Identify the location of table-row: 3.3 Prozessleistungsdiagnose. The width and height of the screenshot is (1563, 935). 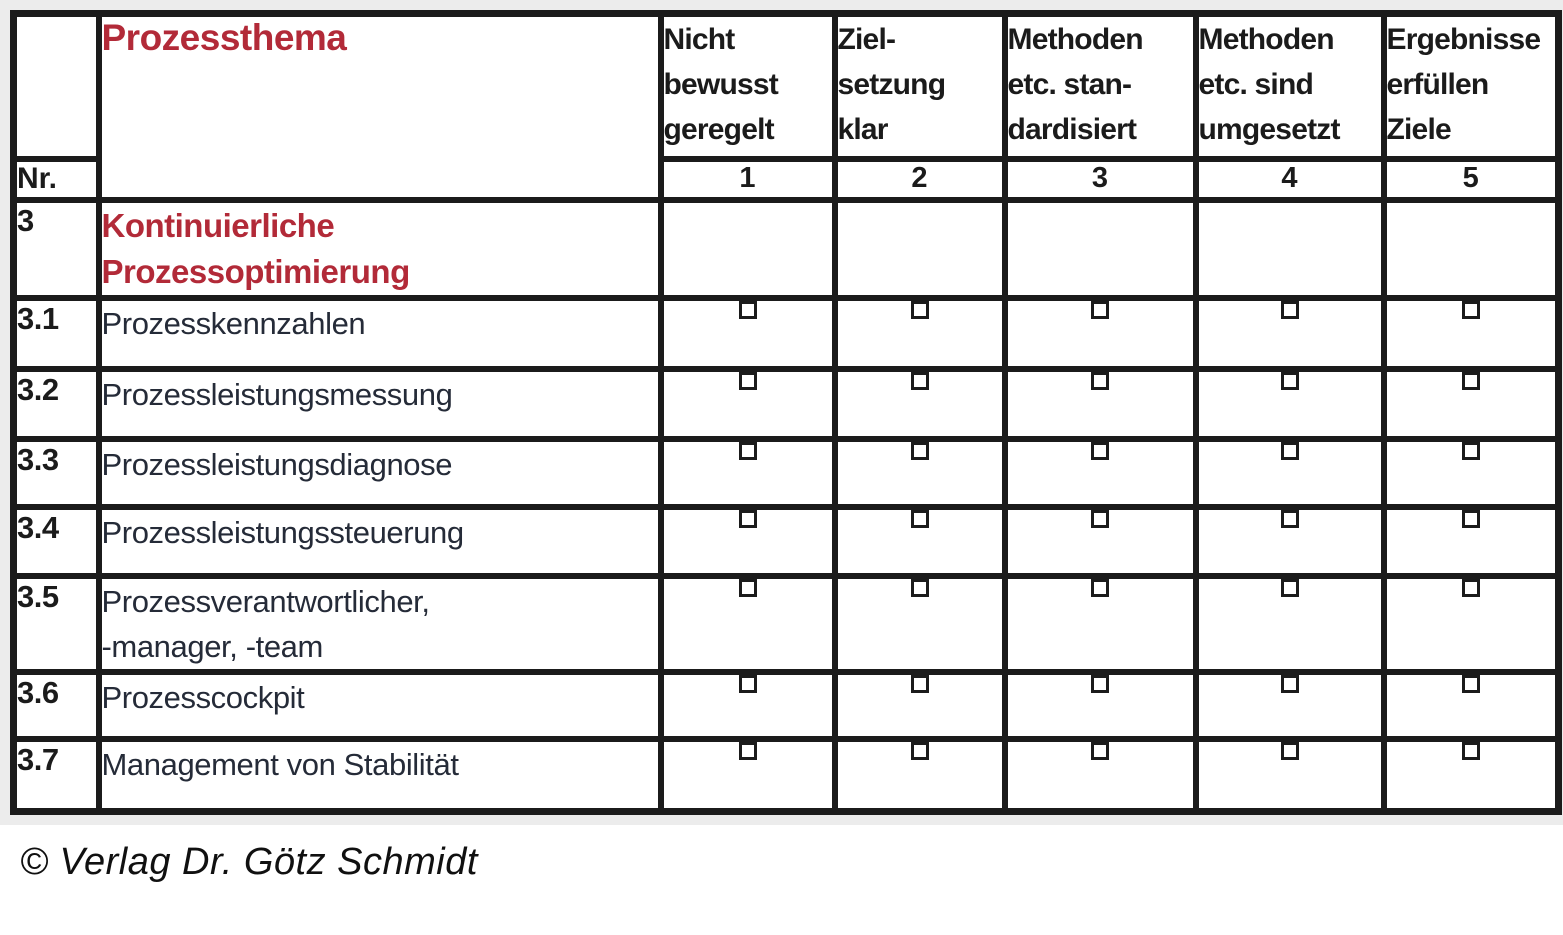
(786, 472).